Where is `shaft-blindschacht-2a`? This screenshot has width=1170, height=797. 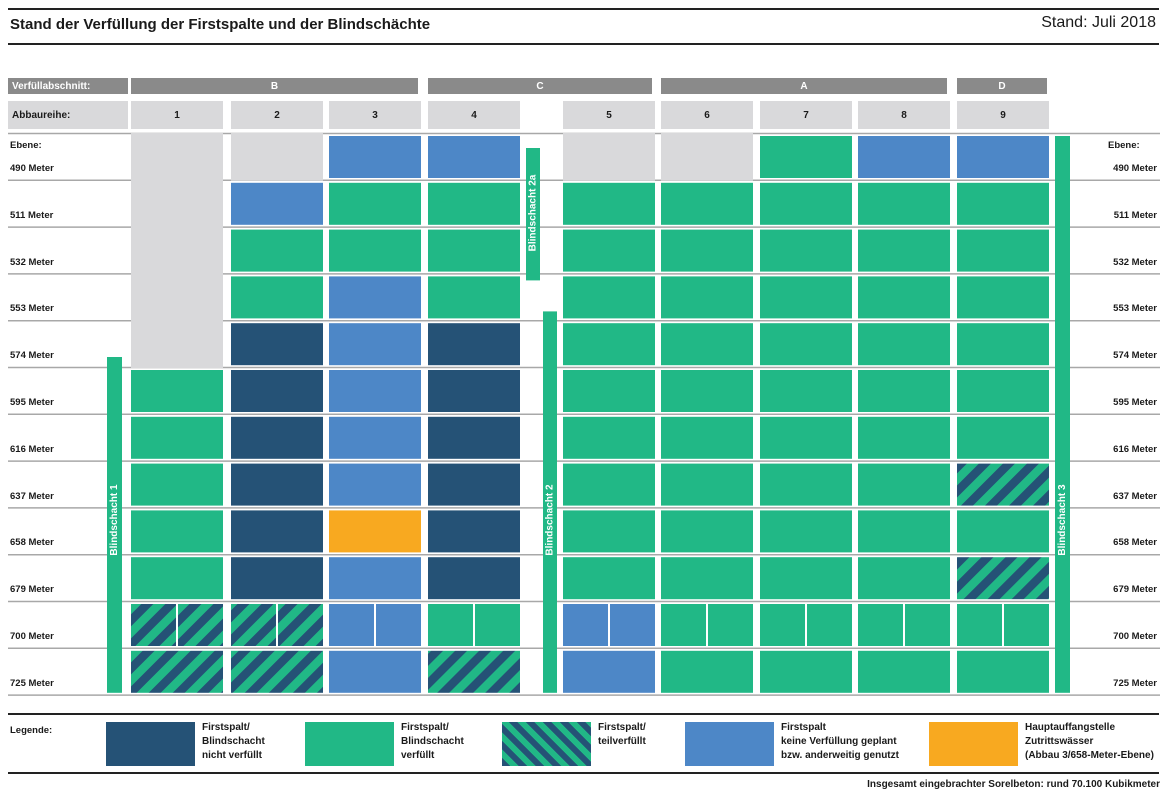 shaft-blindschacht-2a is located at coordinates (533, 214).